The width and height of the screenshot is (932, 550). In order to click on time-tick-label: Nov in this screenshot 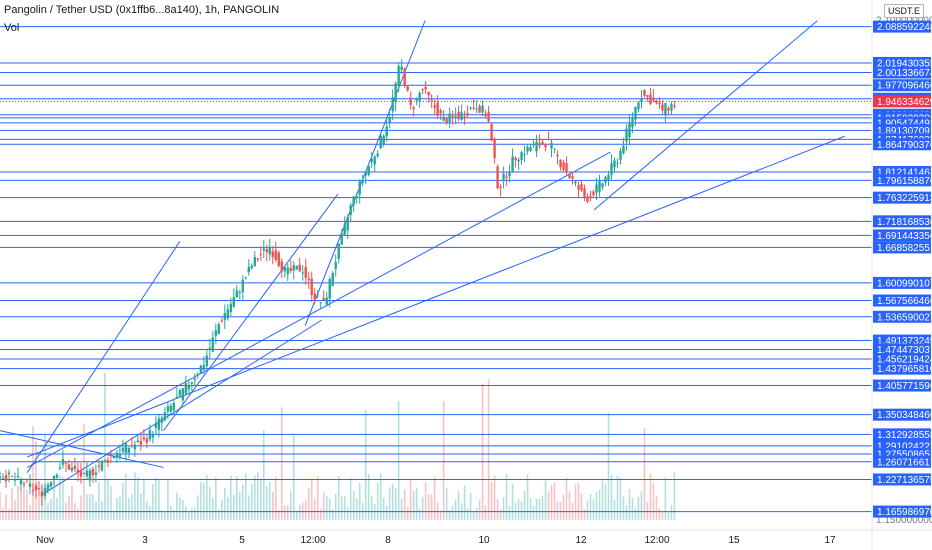, I will do `click(45, 540)`.